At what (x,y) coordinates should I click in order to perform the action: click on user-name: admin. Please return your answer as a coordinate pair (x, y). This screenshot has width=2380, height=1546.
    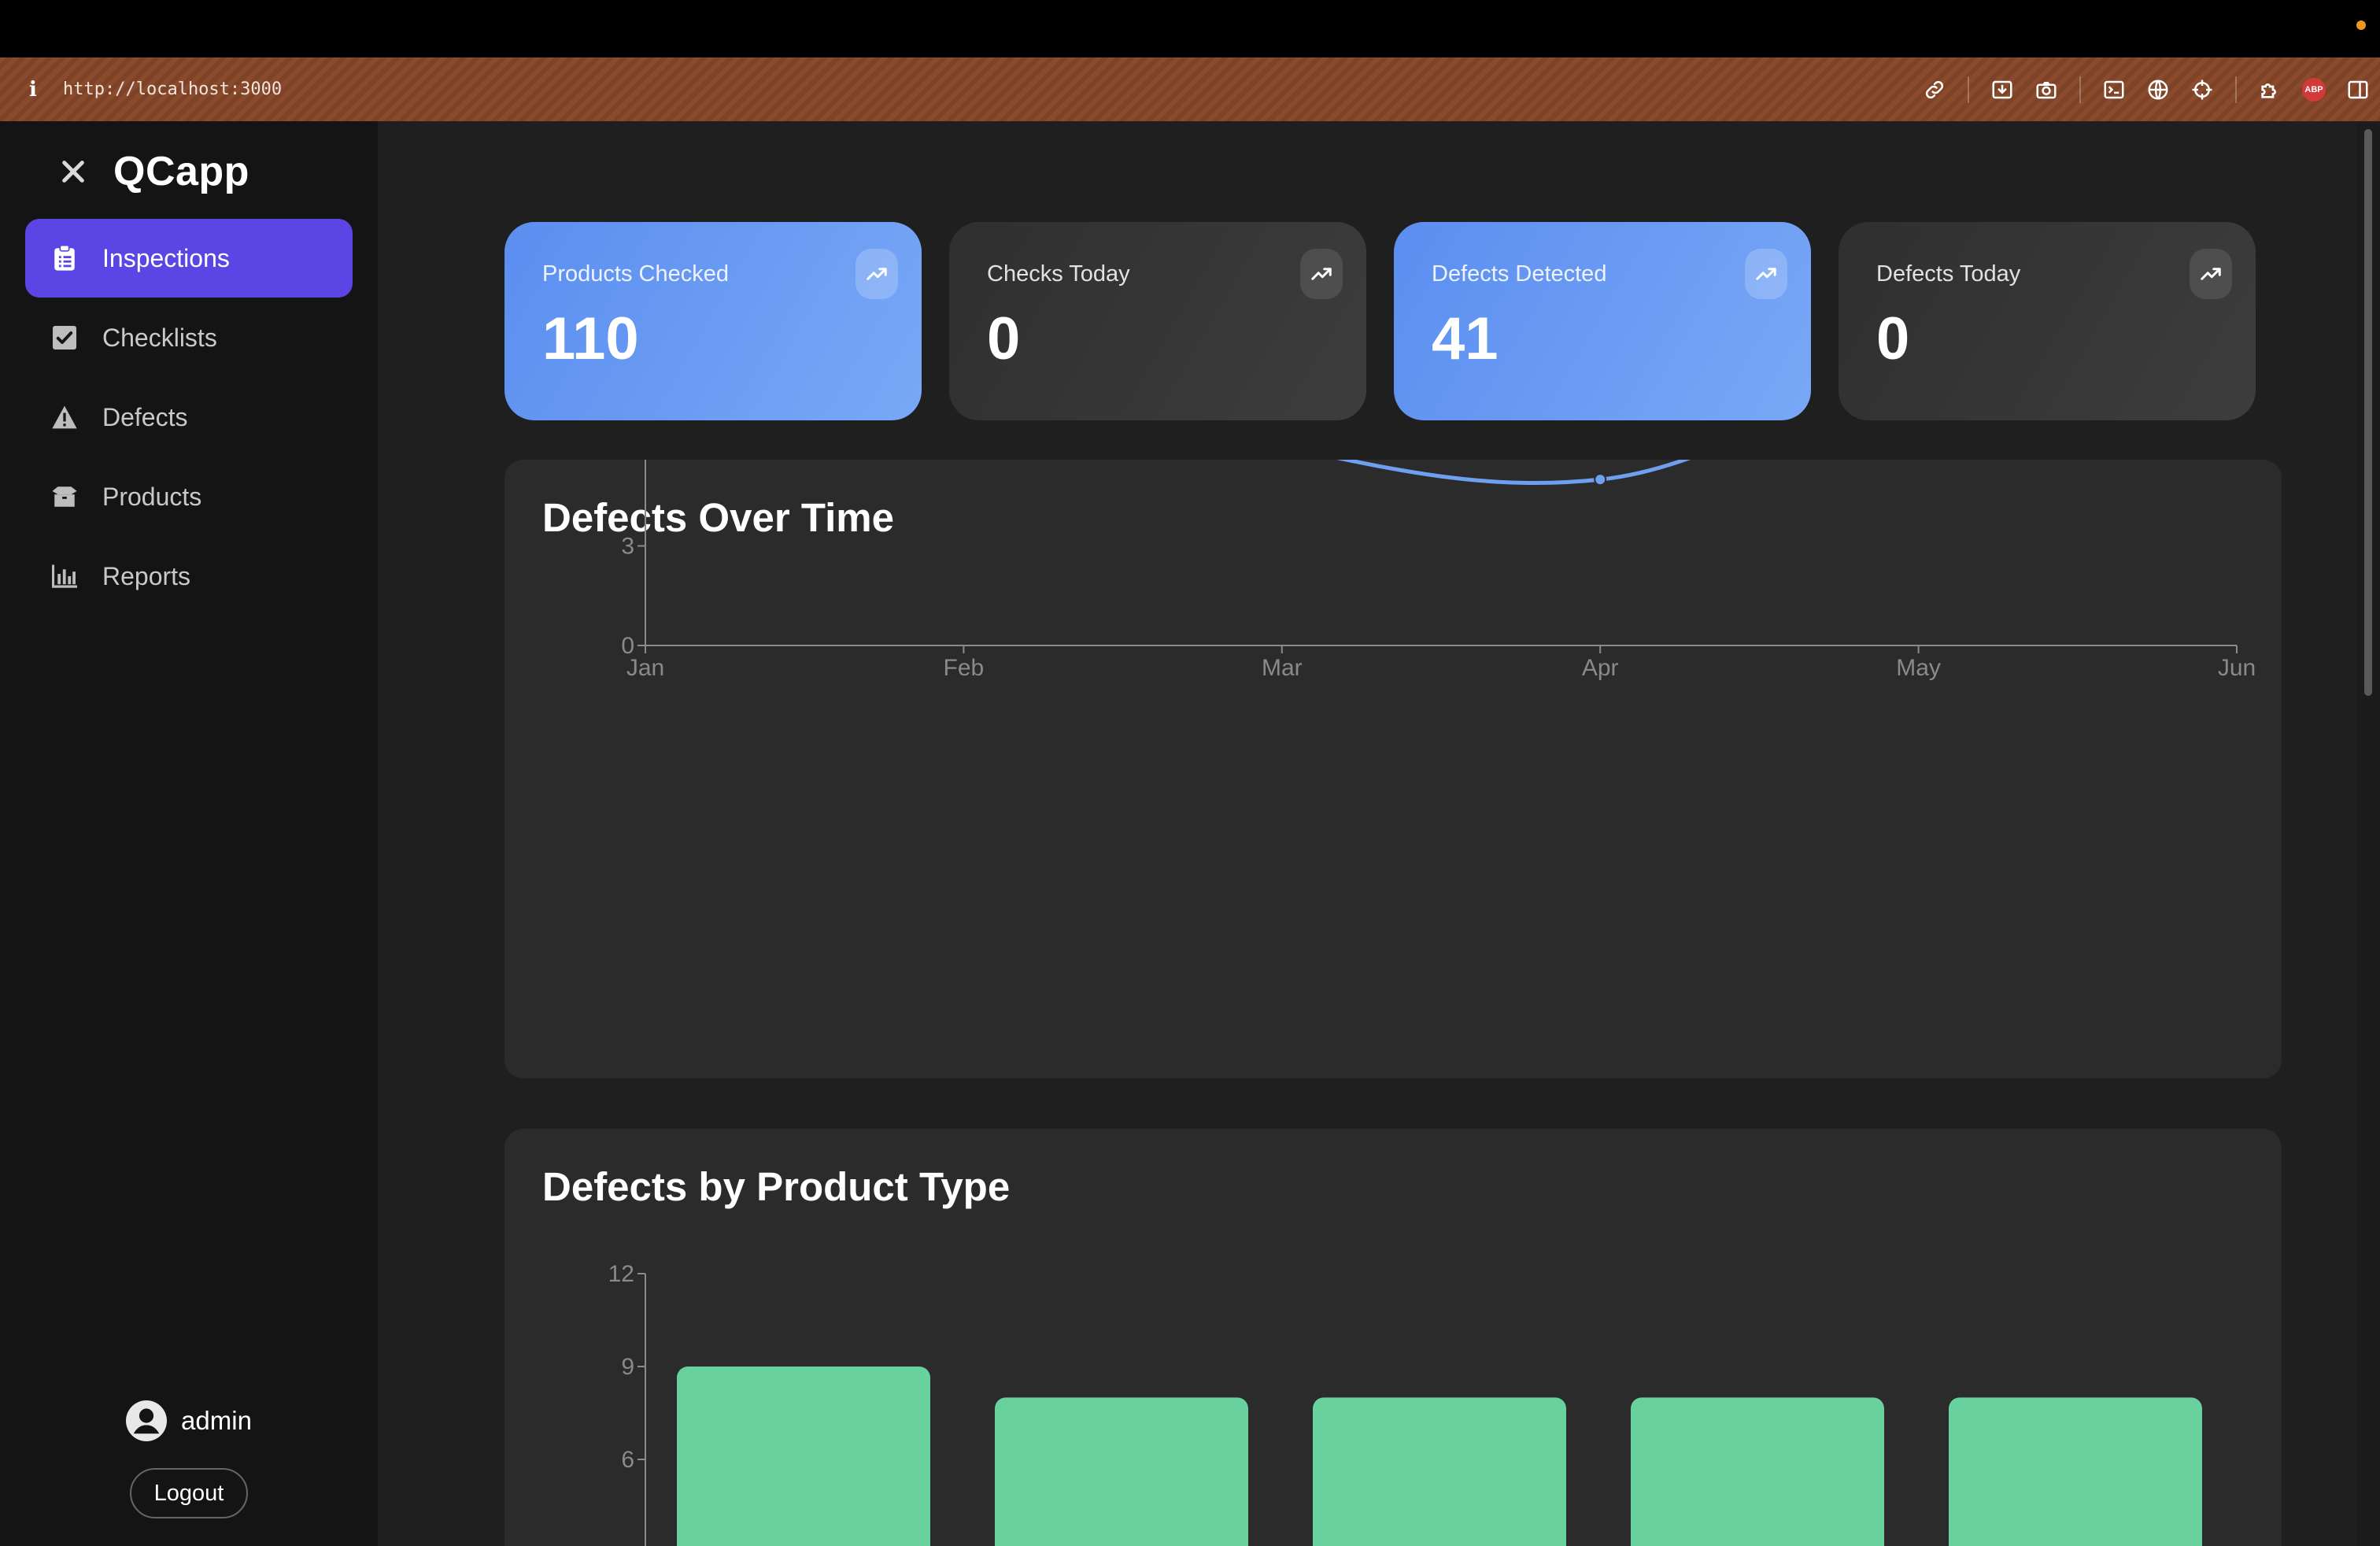
    Looking at the image, I should click on (216, 1420).